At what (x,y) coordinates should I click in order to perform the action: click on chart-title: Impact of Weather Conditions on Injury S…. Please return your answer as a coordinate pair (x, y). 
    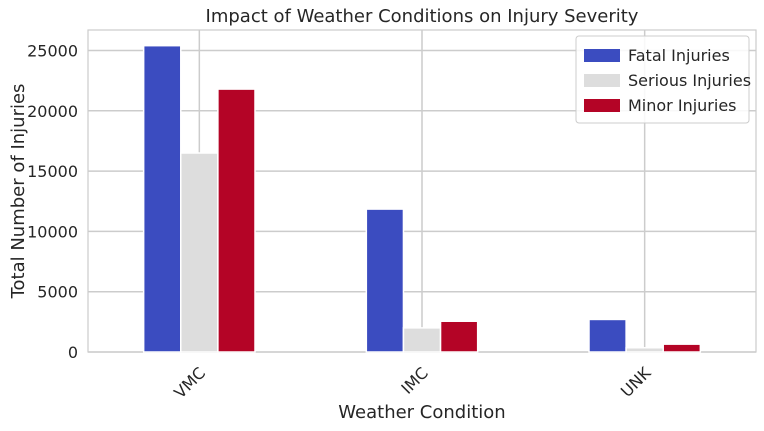
    Looking at the image, I should click on (422, 16).